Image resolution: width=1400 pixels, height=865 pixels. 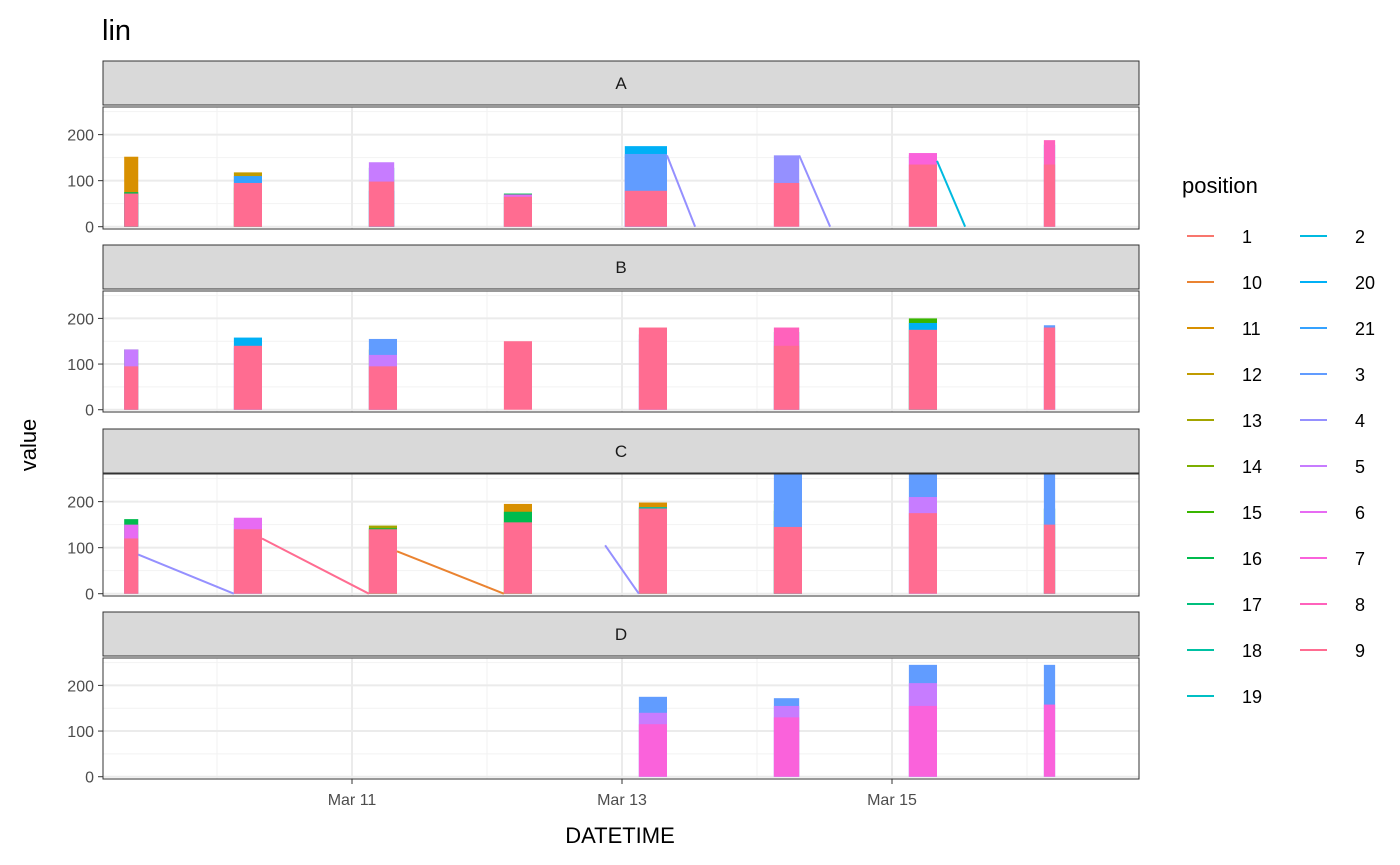 I want to click on x-tick-label: Mar 13, so click(x=622, y=800).